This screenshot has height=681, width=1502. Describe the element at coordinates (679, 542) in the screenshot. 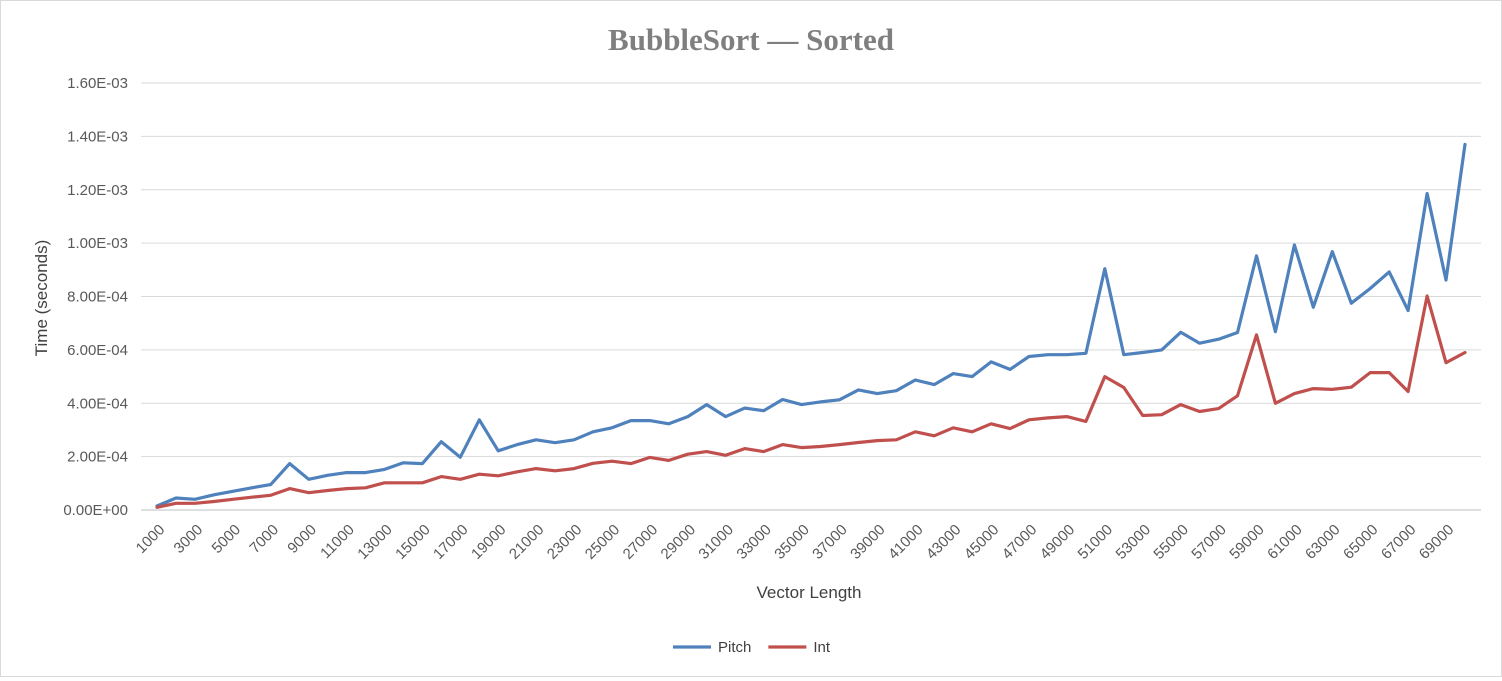

I see `x-tick-label: 29000` at that location.